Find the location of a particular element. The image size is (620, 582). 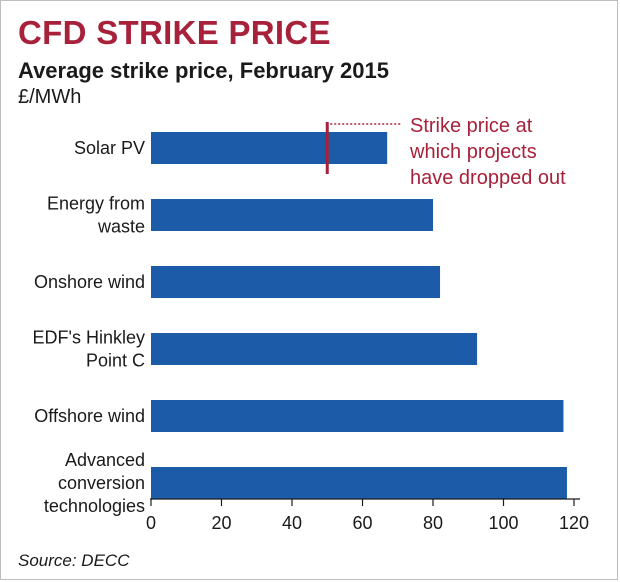

category-label-5: Advanced conversion technologies is located at coordinates (94, 483).